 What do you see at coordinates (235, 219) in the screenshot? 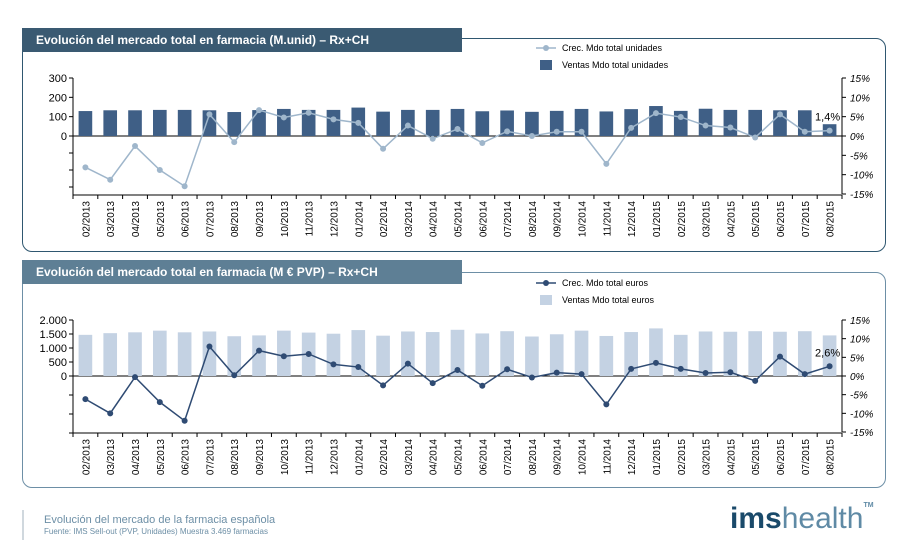
I see `category-label: 08/2013` at bounding box center [235, 219].